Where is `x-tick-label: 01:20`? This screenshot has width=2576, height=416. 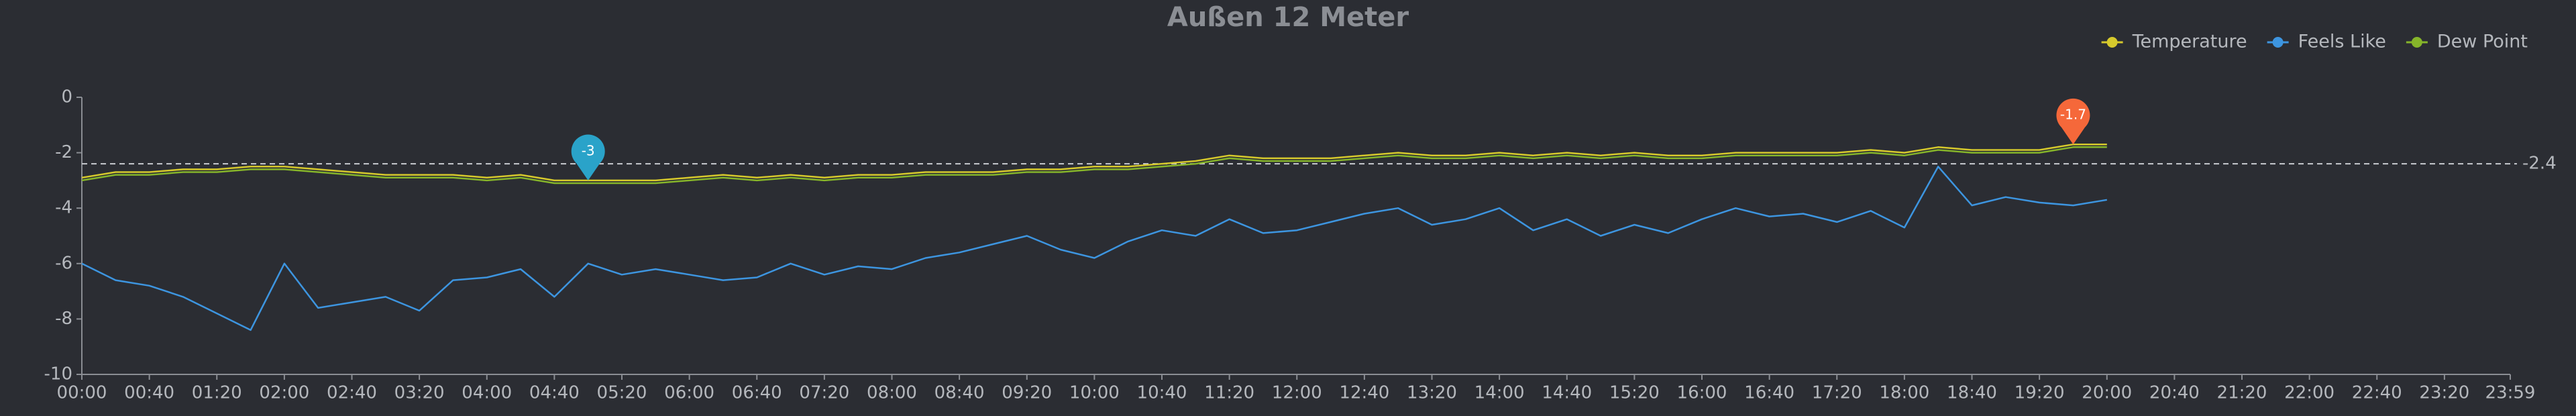 x-tick-label: 01:20 is located at coordinates (217, 393).